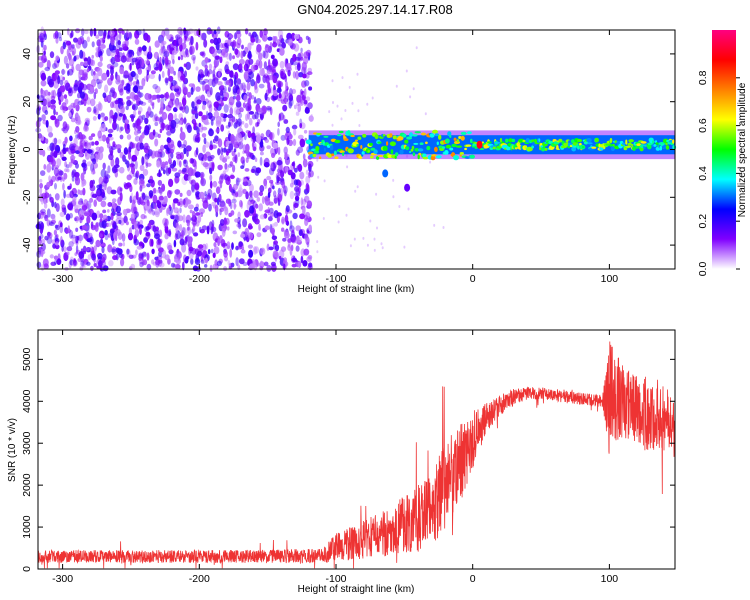 Image resolution: width=750 pixels, height=600 pixels. I want to click on y-tick-label: 2000, so click(27, 485).